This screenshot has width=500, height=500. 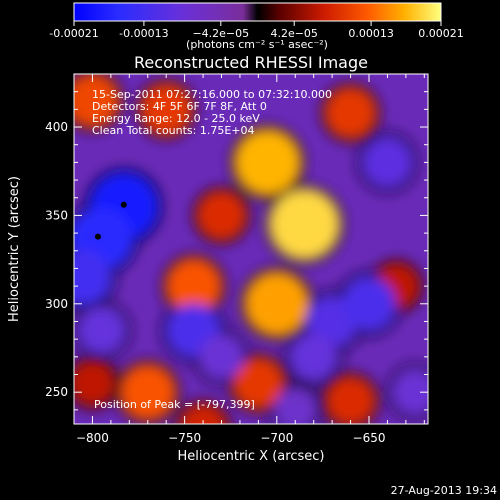 What do you see at coordinates (179, 106) in the screenshot?
I see `annotation-line: Detectors: 4F 5F 6F 7F 8F, Att 0` at bounding box center [179, 106].